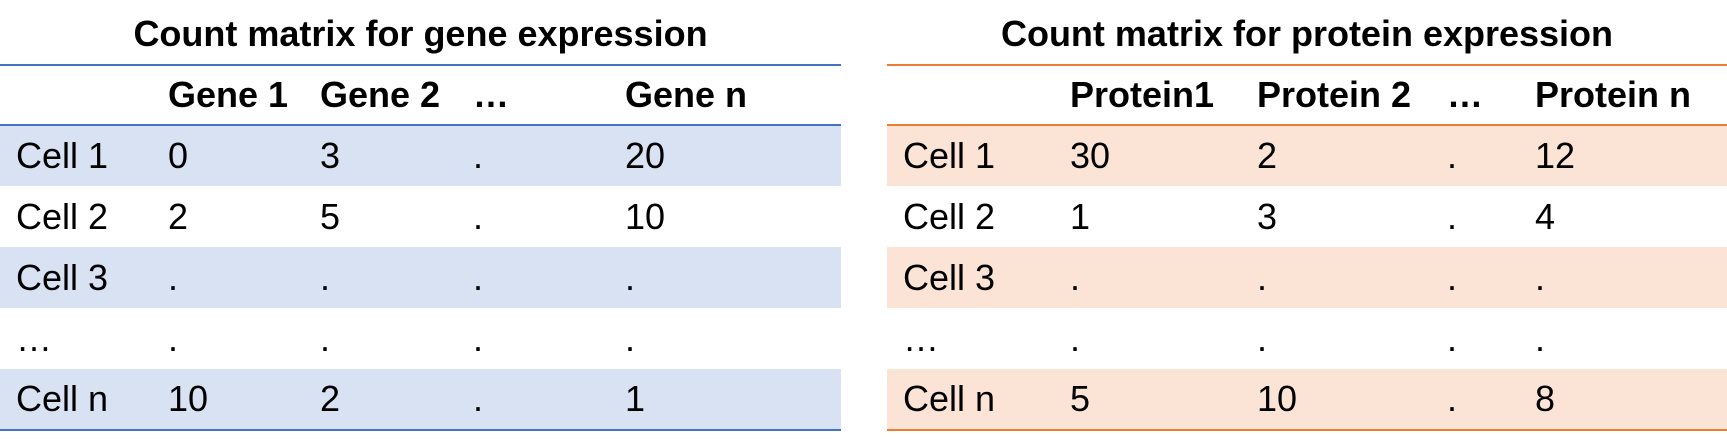  Describe the element at coordinates (1623, 399) in the screenshot. I see `table-cell: 8` at that location.